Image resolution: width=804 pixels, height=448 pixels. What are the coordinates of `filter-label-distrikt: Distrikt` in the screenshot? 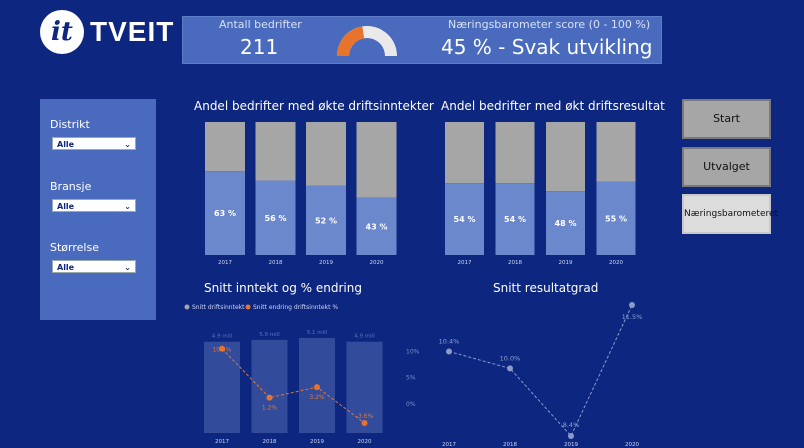 It's located at (70, 124).